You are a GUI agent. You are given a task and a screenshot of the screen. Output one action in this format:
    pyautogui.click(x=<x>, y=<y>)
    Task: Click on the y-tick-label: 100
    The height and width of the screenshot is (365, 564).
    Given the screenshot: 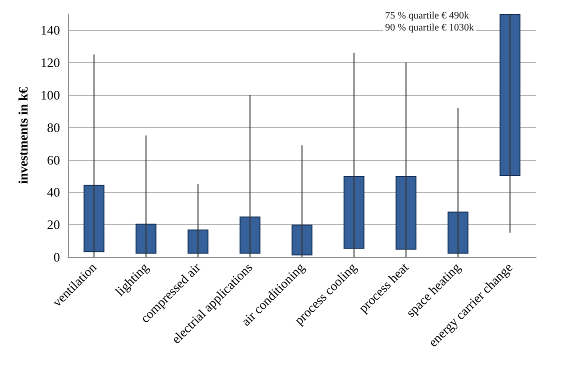 What is the action you would take?
    pyautogui.click(x=50, y=95)
    